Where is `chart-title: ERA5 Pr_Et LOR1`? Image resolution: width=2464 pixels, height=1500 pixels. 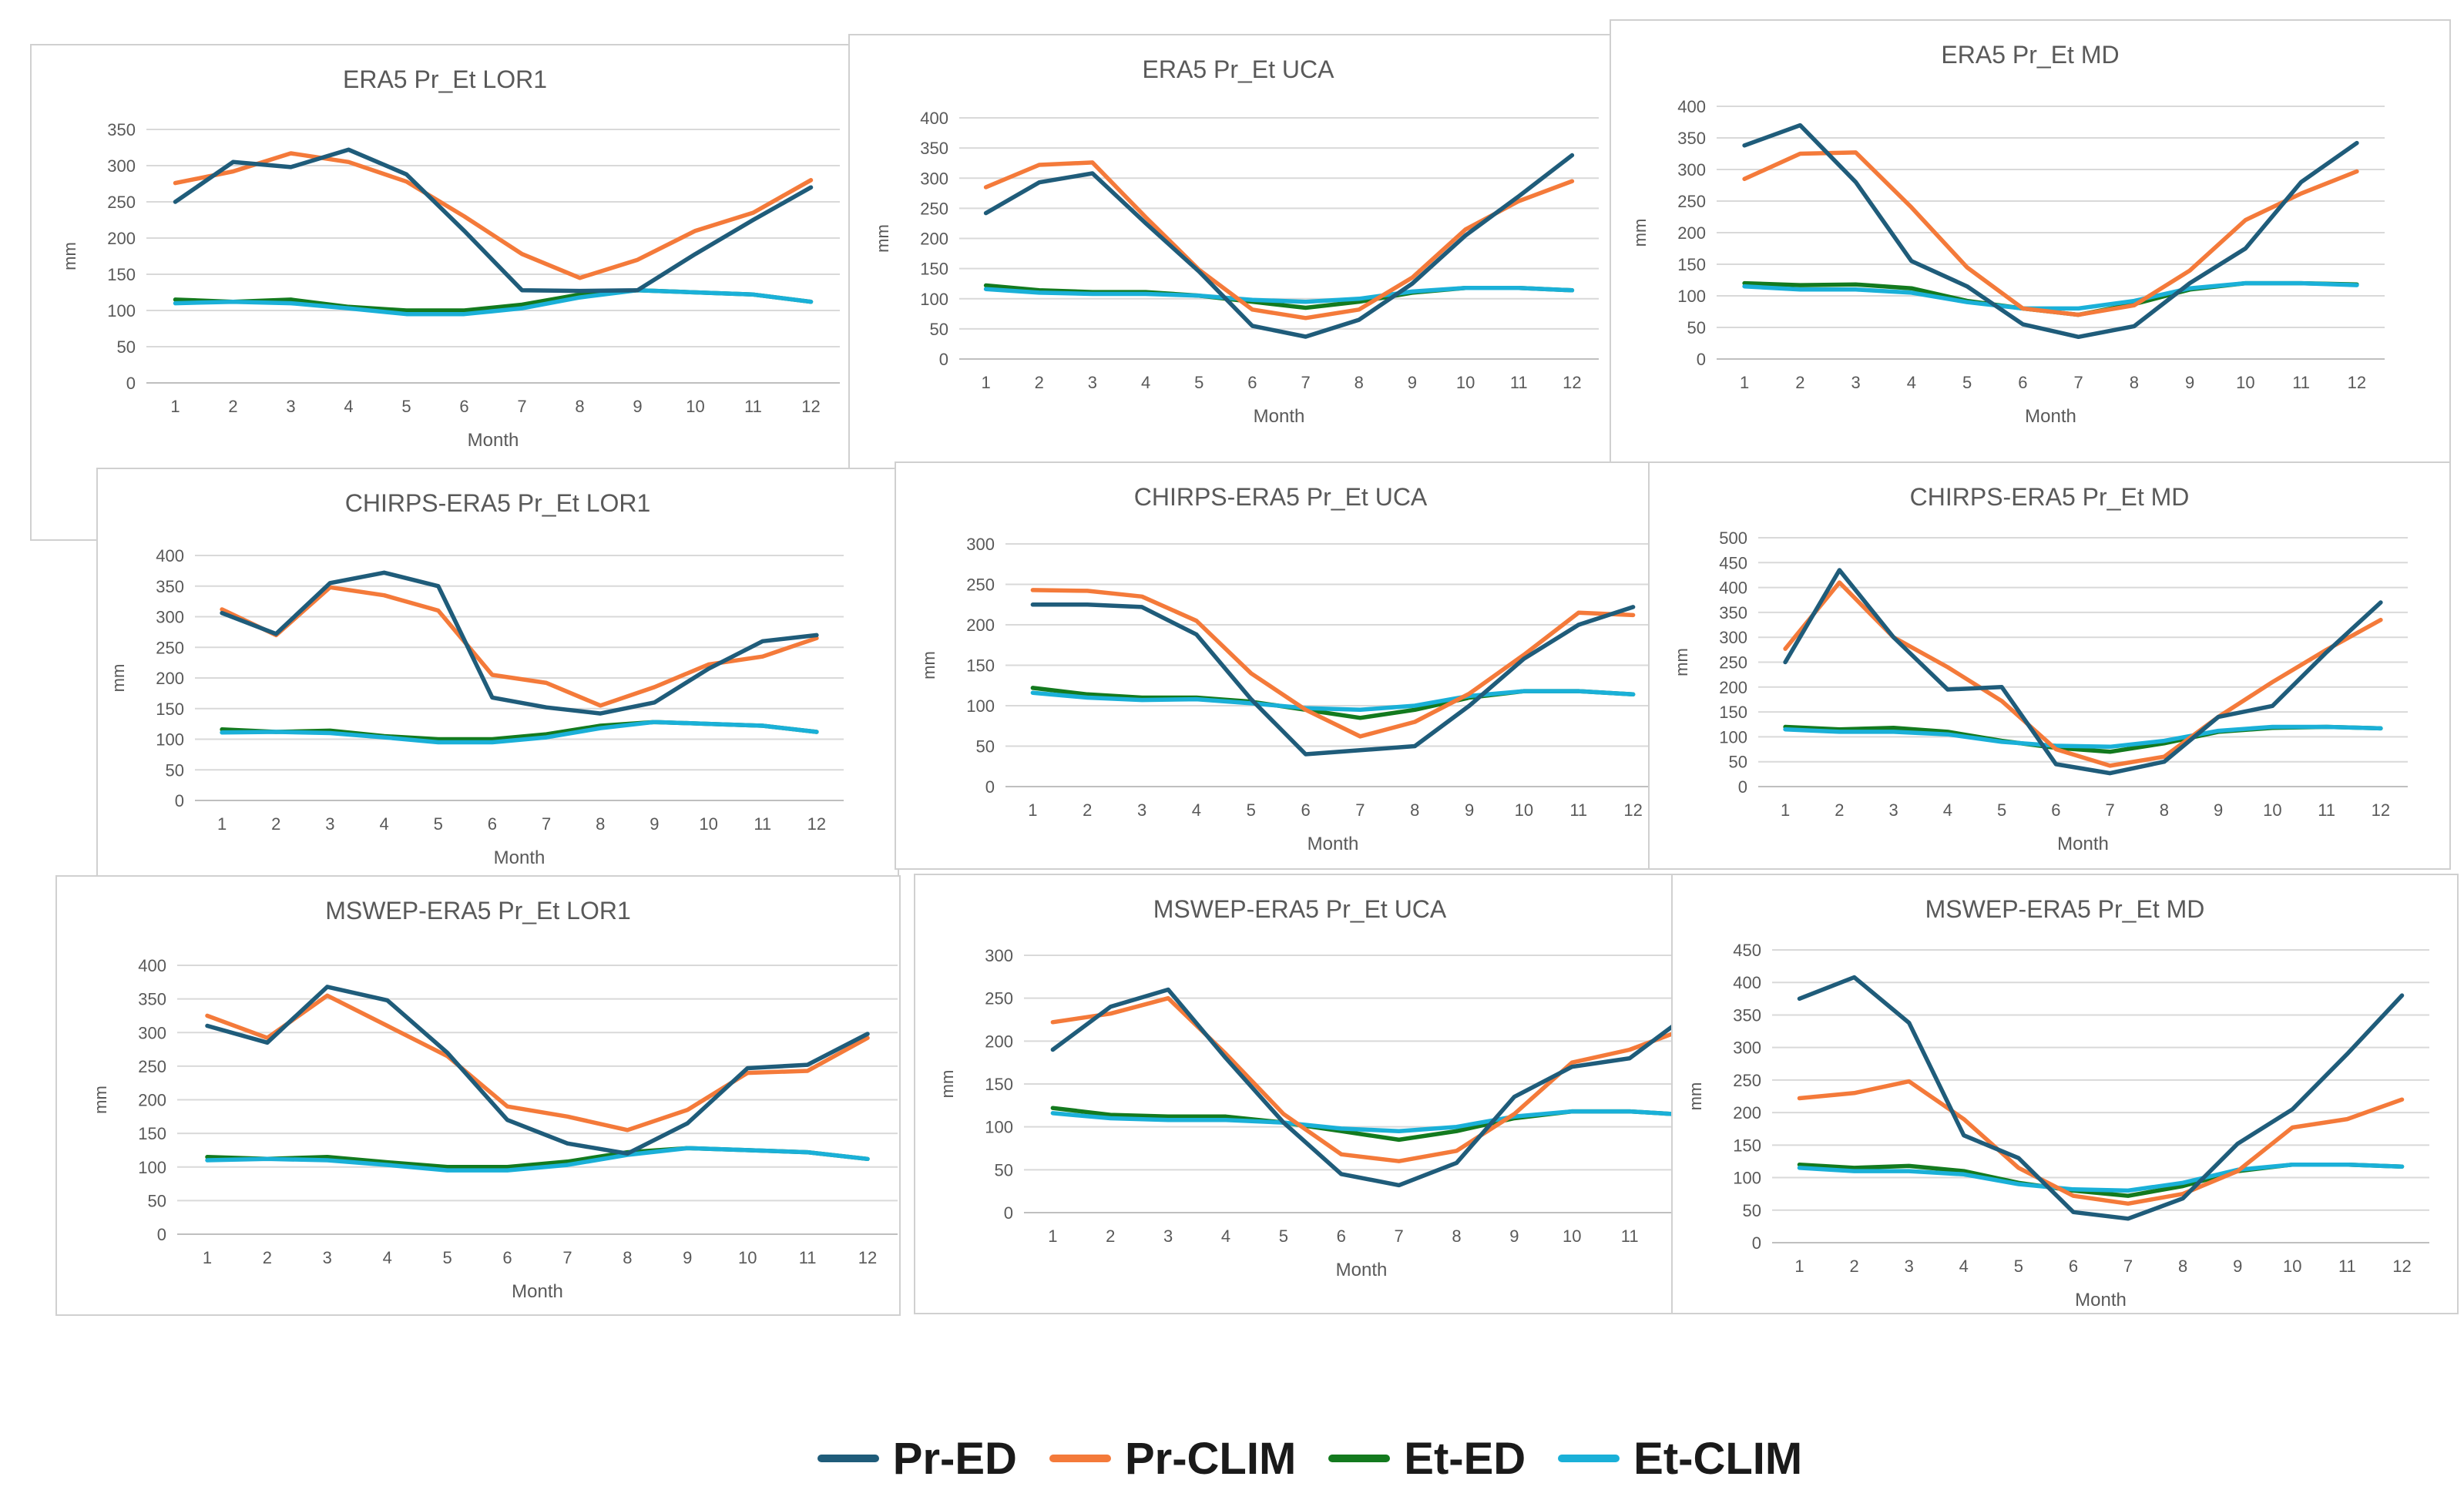
chart-title: ERA5 Pr_Et LOR1 is located at coordinates (445, 79).